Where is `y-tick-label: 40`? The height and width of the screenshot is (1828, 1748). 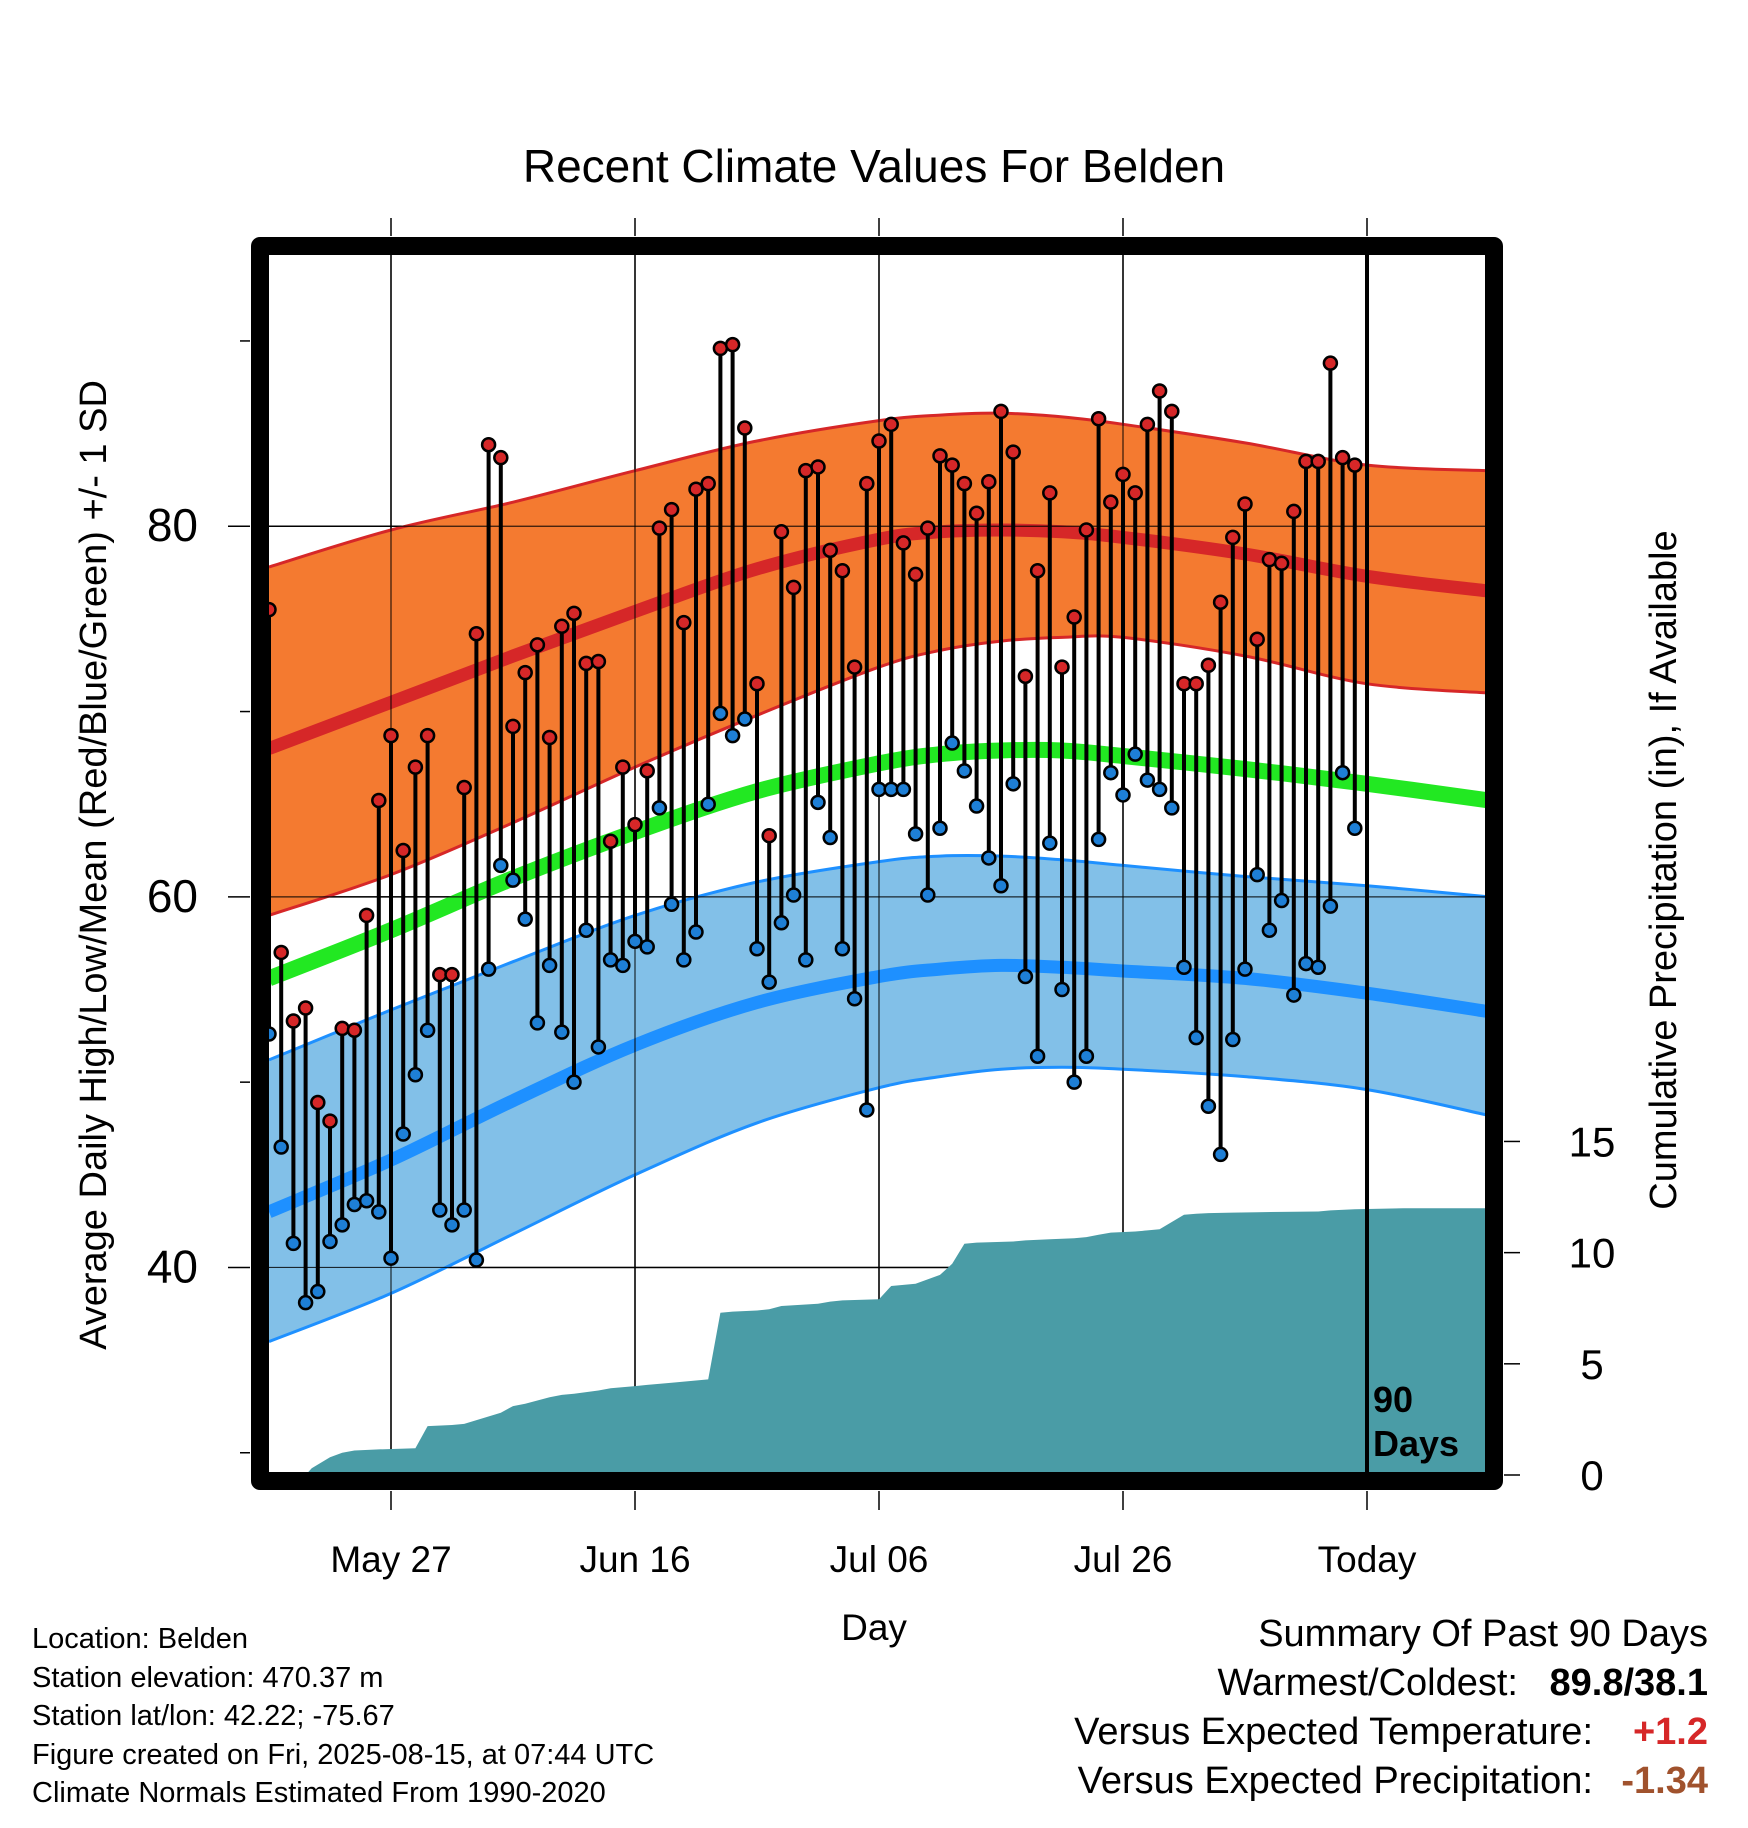
y-tick-label: 40 is located at coordinates (172, 1266).